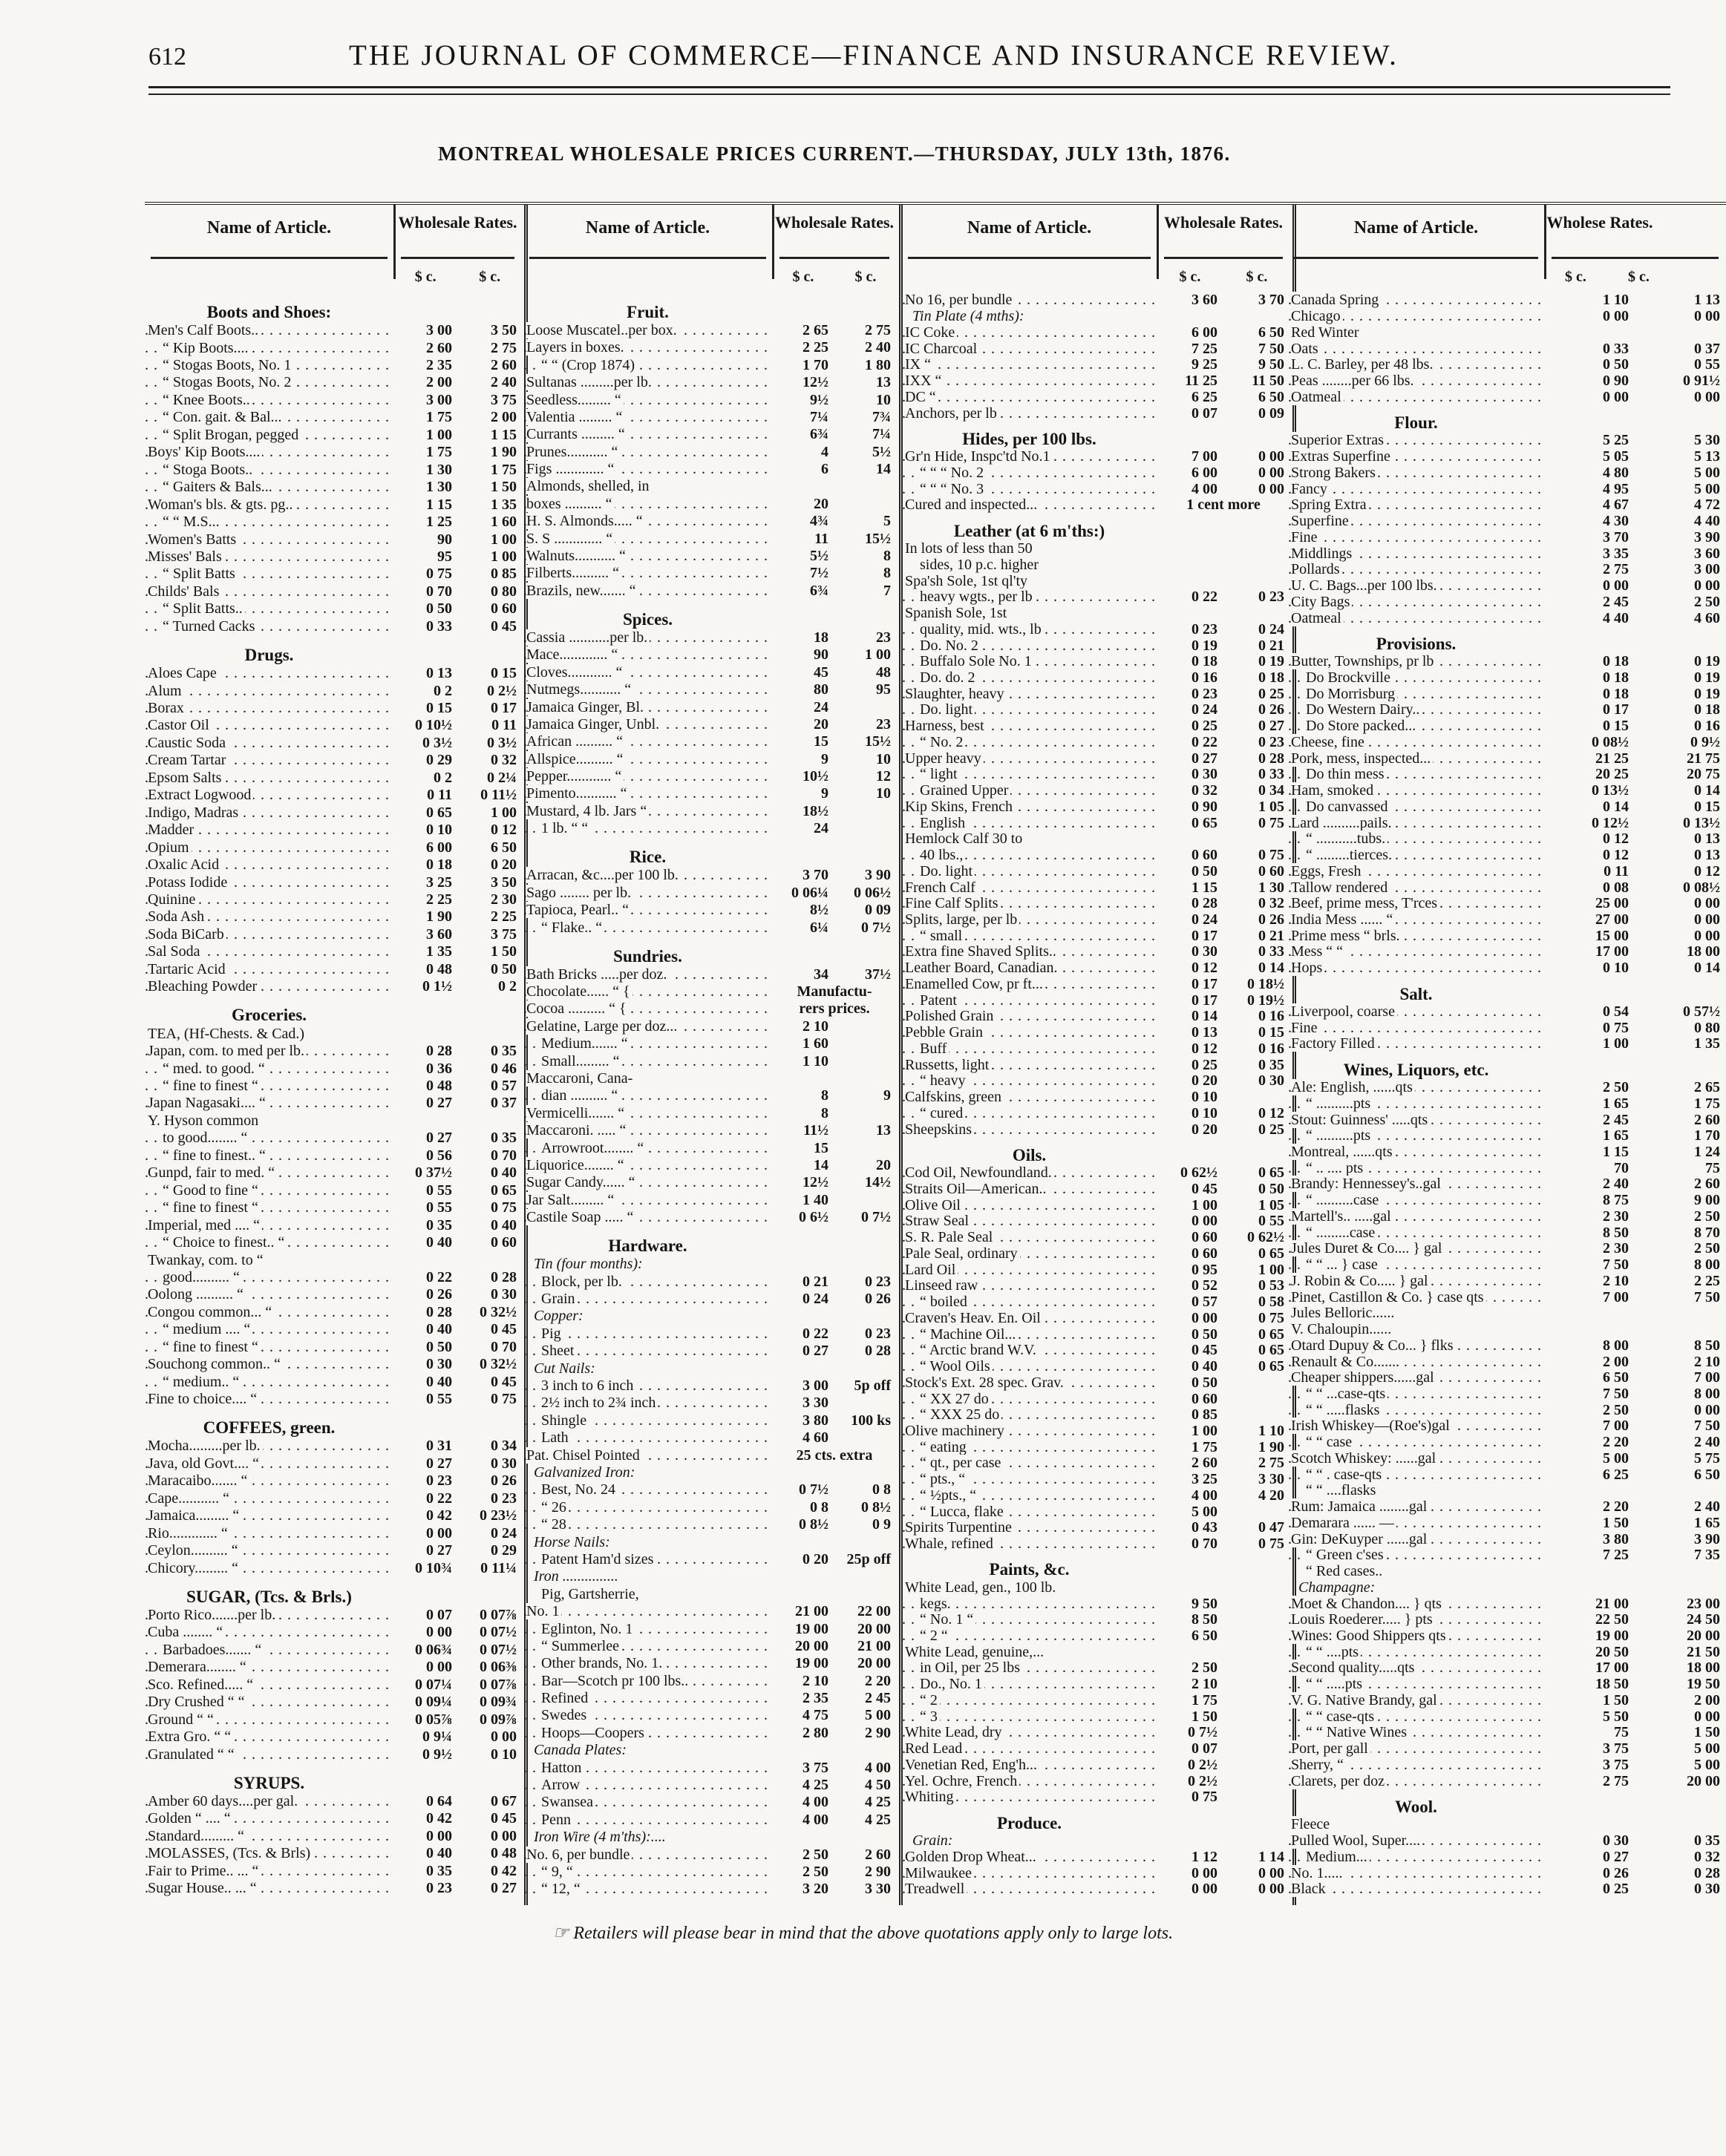 The image size is (1726, 2156). Describe the element at coordinates (1097, 1173) in the screenshot. I see `price-row: Cod Oil, Newfoundland.0 62½0 65` at that location.